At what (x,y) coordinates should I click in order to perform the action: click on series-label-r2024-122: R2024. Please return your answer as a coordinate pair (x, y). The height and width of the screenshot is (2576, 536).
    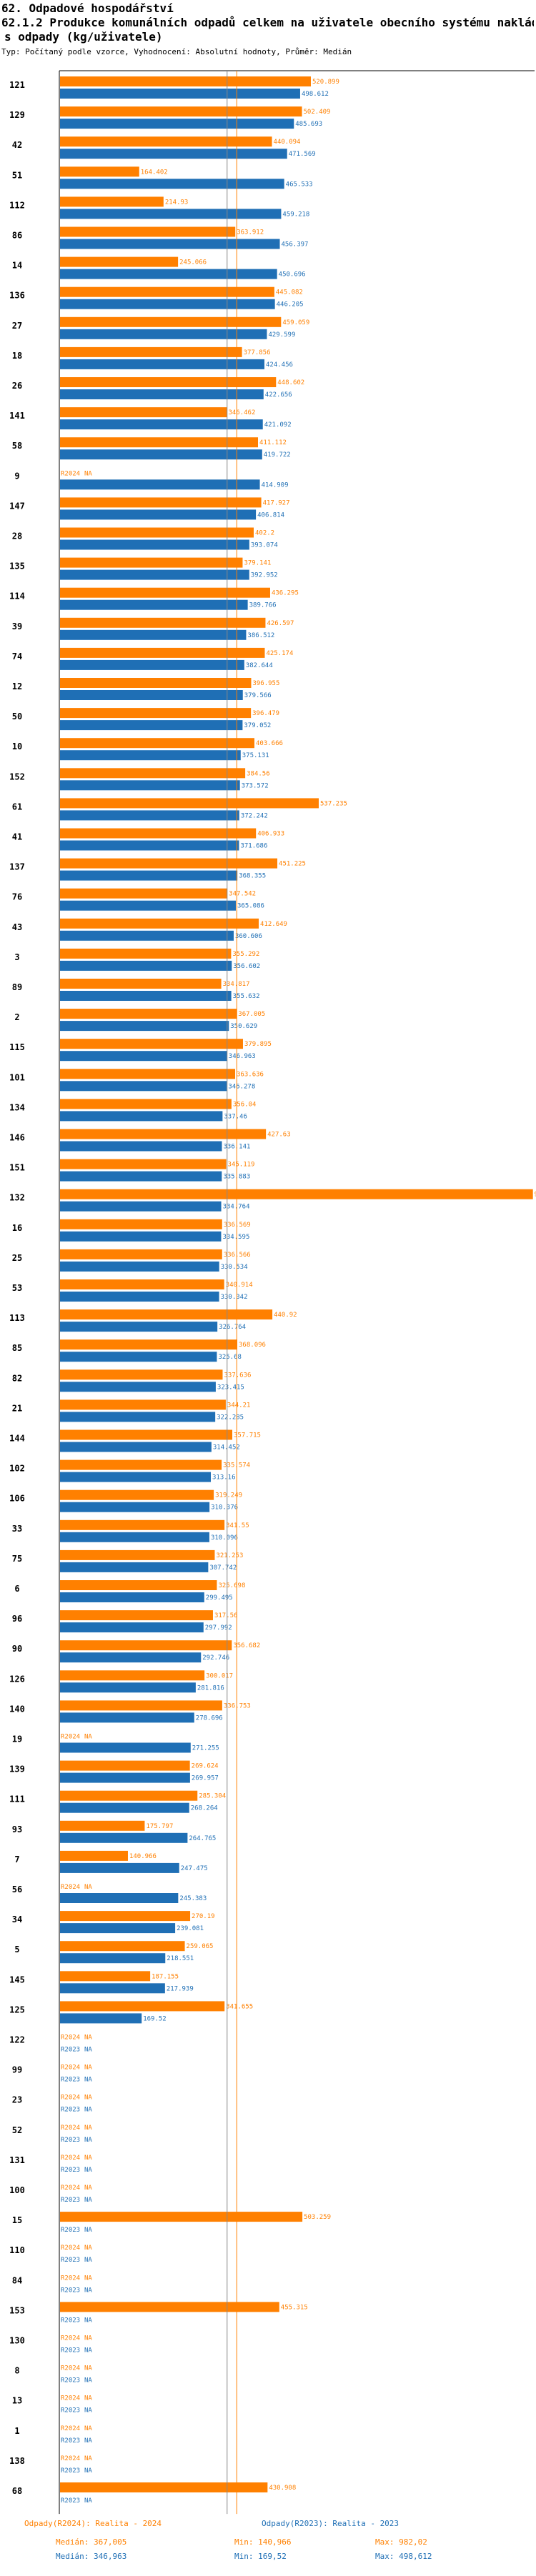
    Looking at the image, I should click on (70, 2039).